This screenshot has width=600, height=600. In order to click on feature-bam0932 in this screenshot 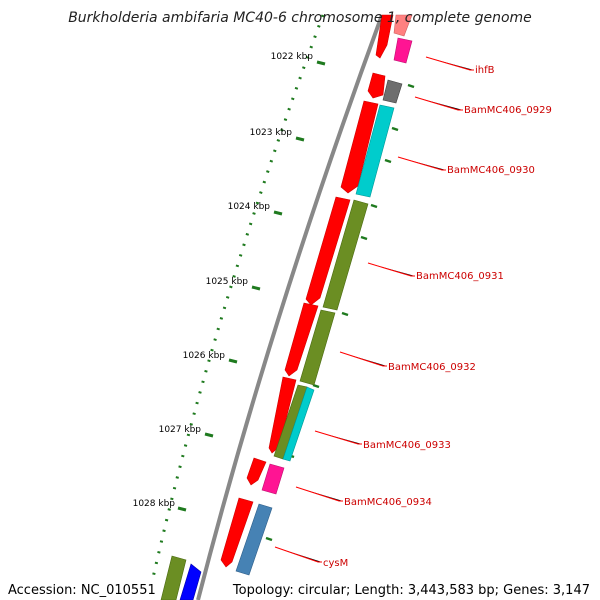, I will do `click(317, 347)`.